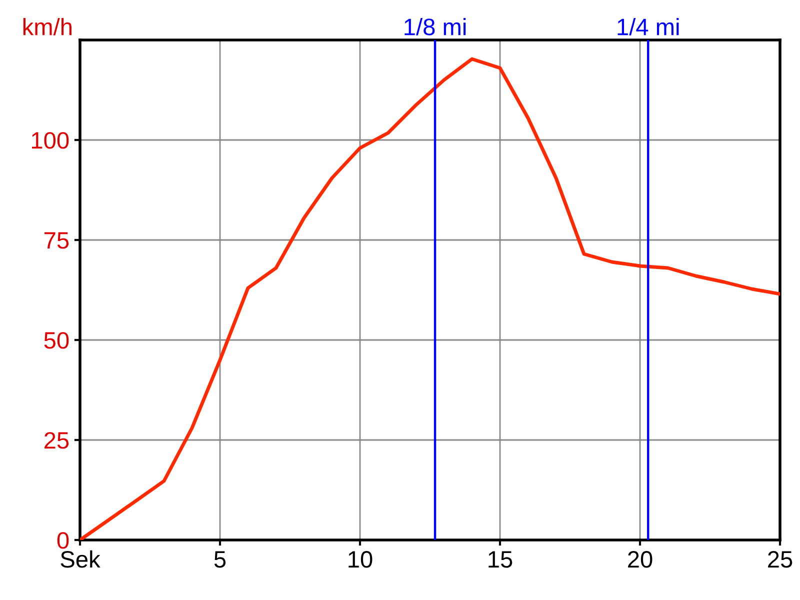 The height and width of the screenshot is (600, 800). I want to click on x-tick-label: 5, so click(220, 559).